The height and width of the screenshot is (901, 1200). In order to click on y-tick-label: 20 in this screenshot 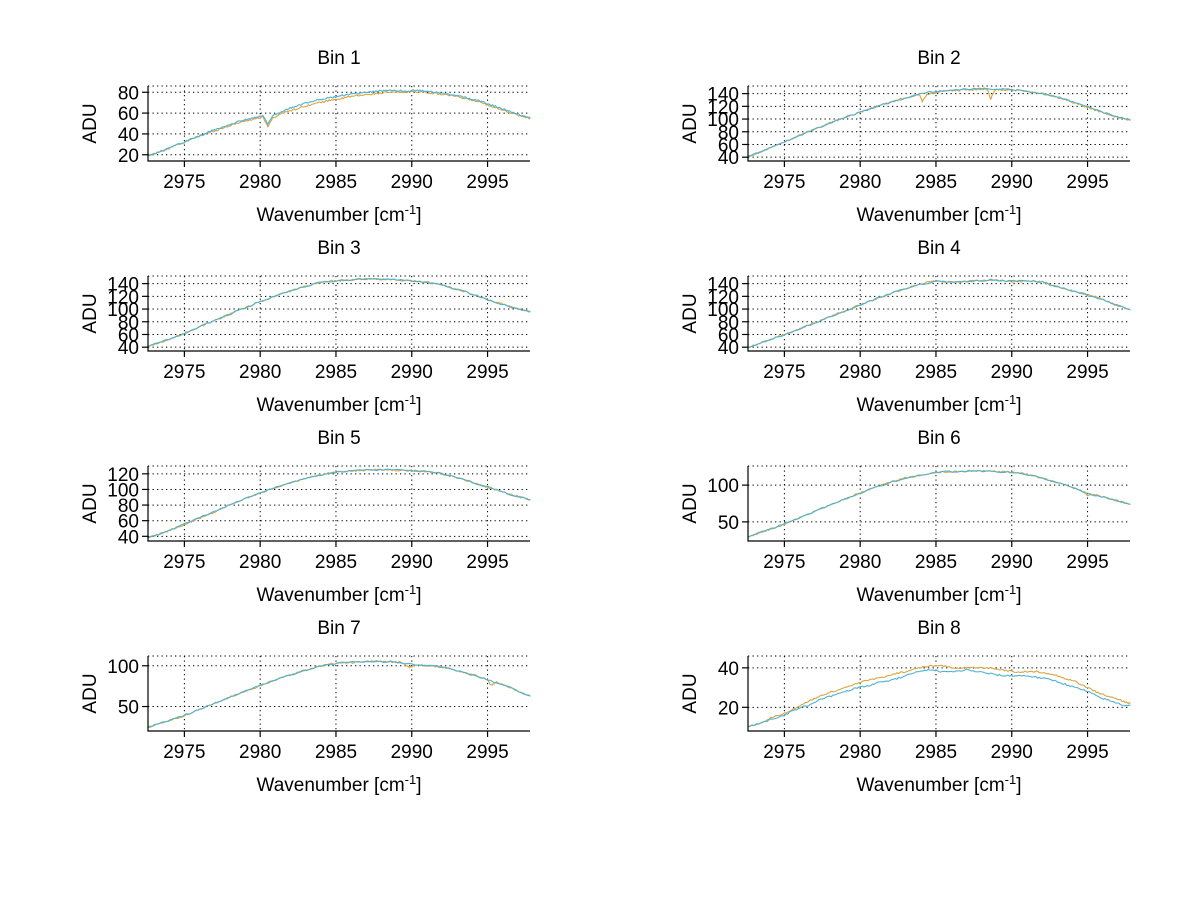, I will do `click(128, 156)`.